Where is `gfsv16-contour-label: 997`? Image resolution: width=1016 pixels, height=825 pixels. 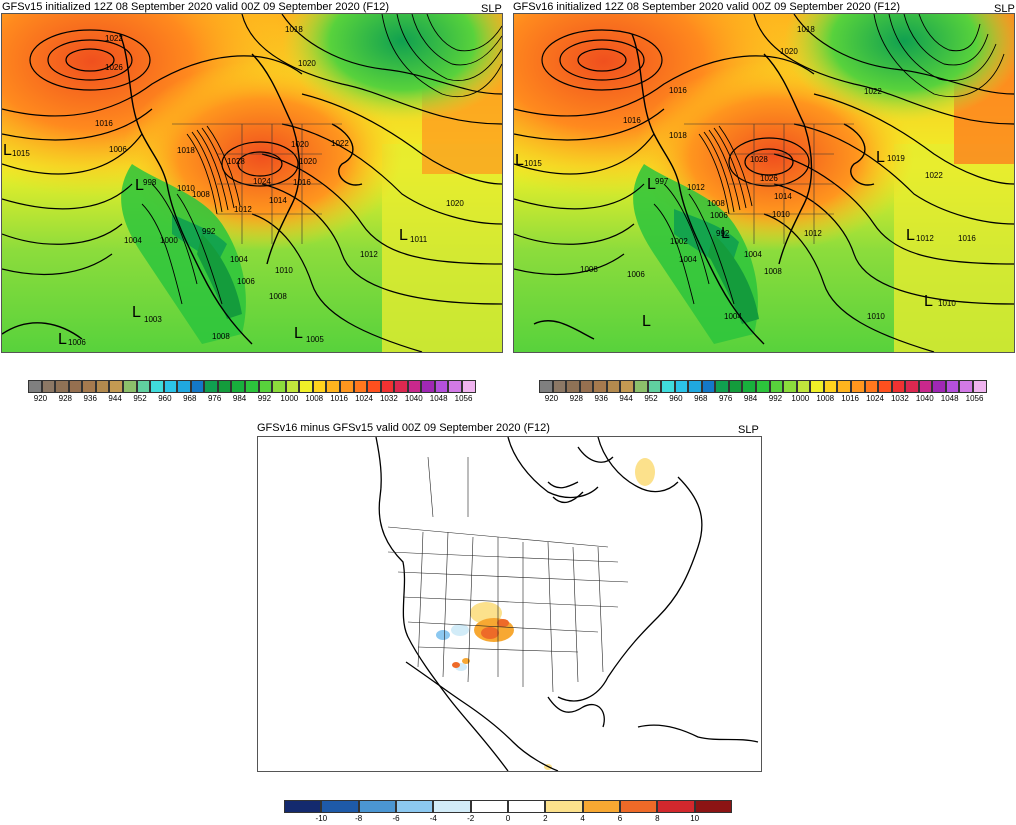 gfsv16-contour-label: 997 is located at coordinates (662, 181).